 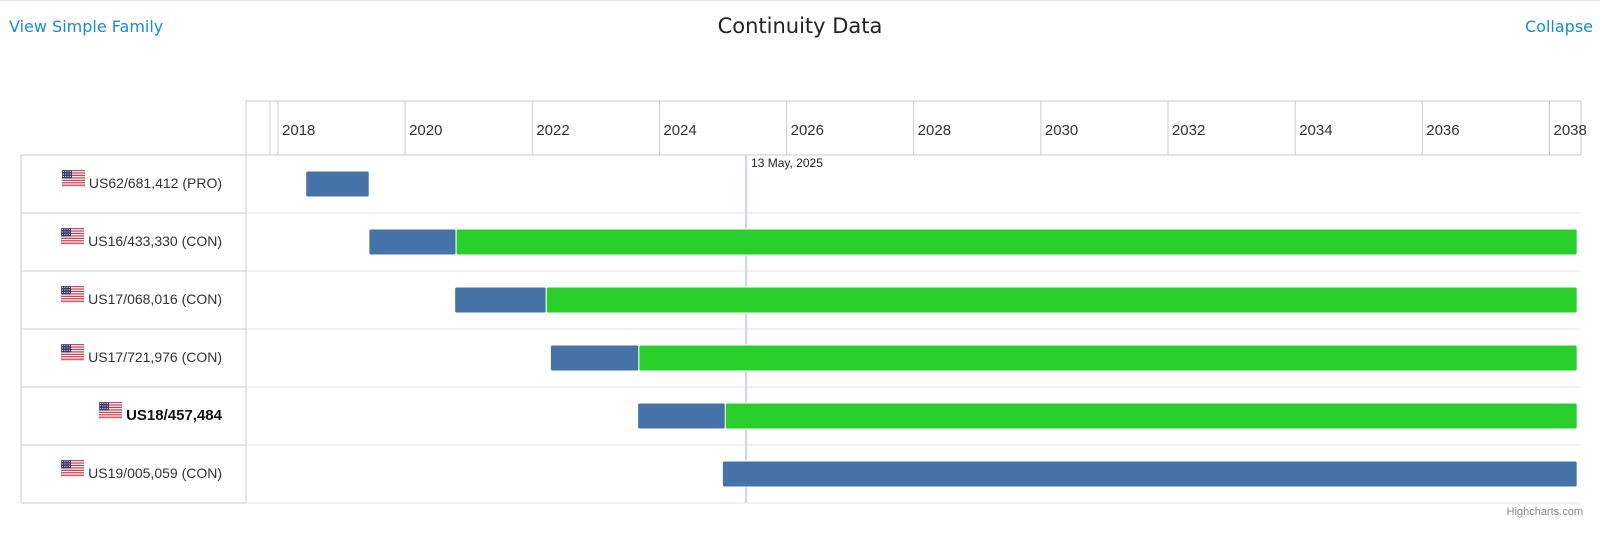 What do you see at coordinates (1544, 512) in the screenshot?
I see `highcharts-credits: Highcharts.com` at bounding box center [1544, 512].